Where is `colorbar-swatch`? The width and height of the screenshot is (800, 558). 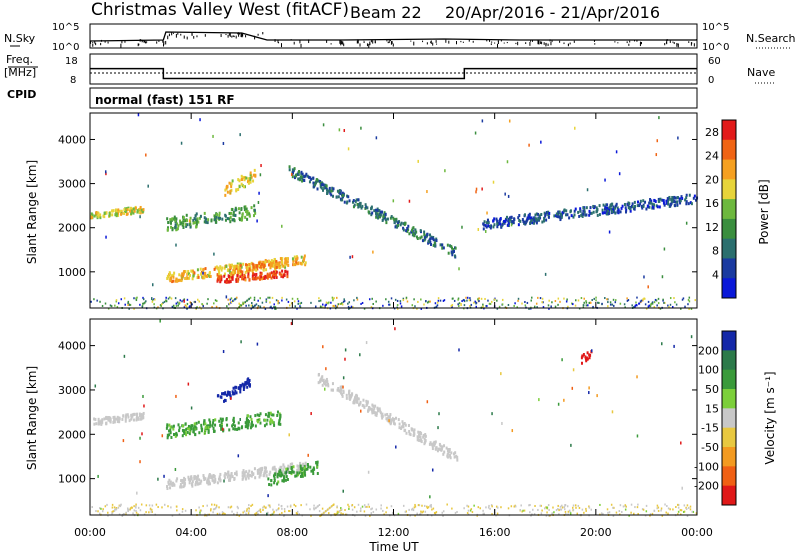 colorbar-swatch is located at coordinates (729, 169).